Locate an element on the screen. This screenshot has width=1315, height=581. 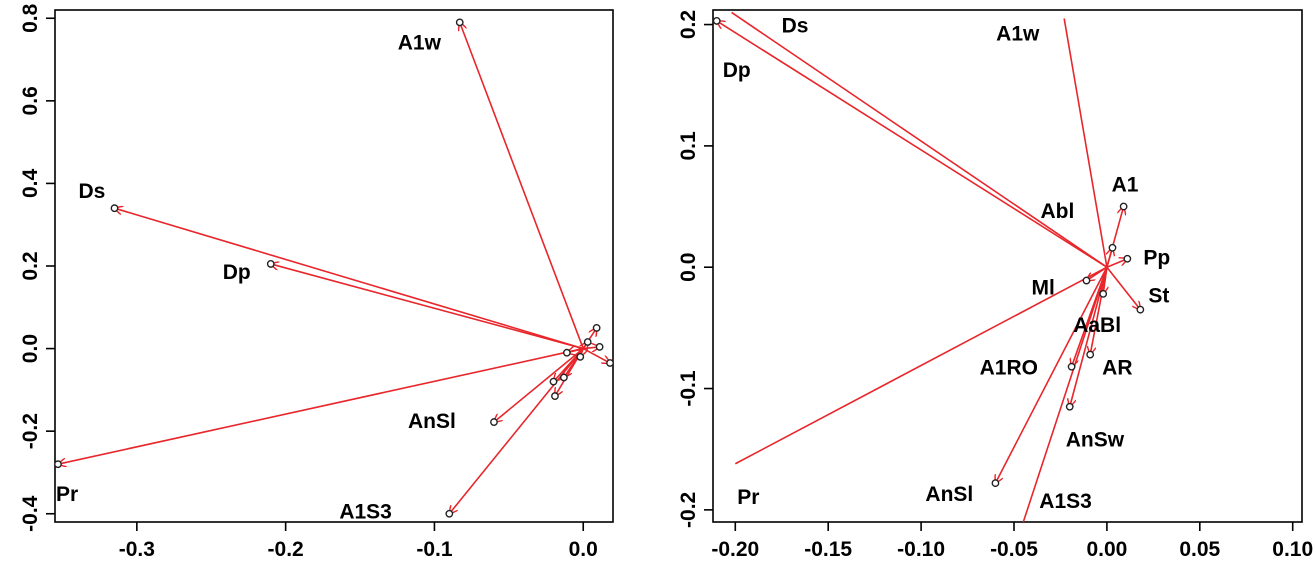
x-tick-label: -0.10 is located at coordinates (921, 549).